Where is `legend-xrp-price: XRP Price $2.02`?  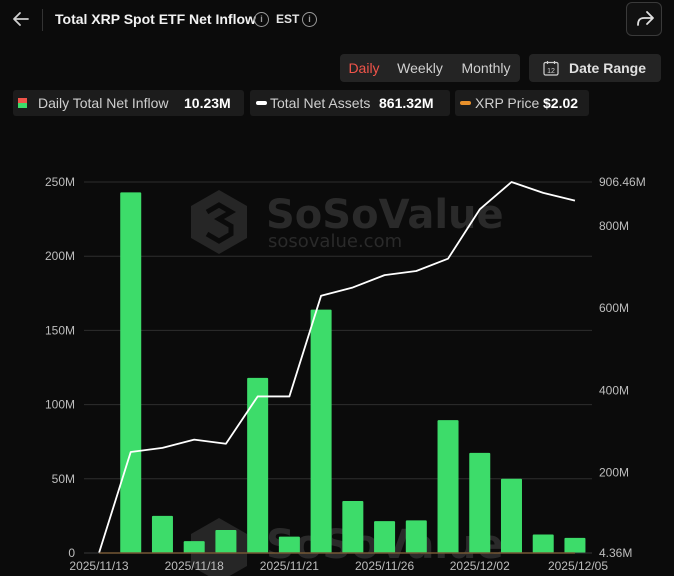 legend-xrp-price: XRP Price $2.02 is located at coordinates (522, 103).